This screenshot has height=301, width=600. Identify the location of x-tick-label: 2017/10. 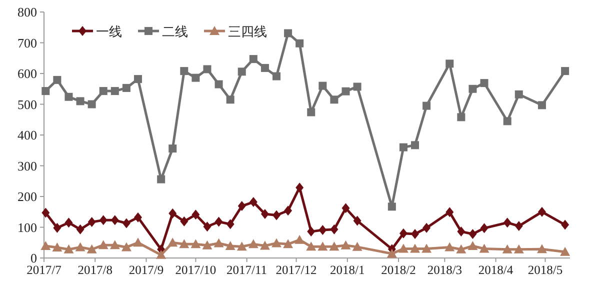
(195, 270).